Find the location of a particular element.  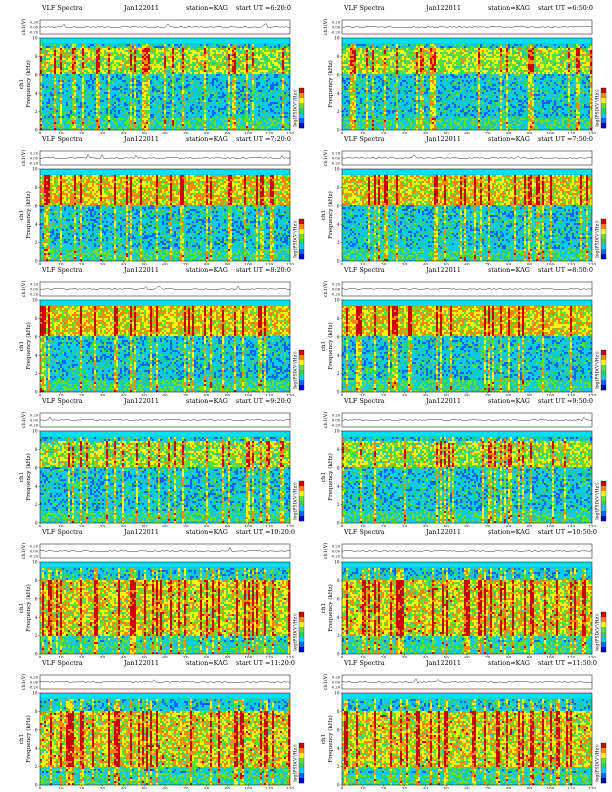

x-tick-label: 80 is located at coordinates (509, 657).